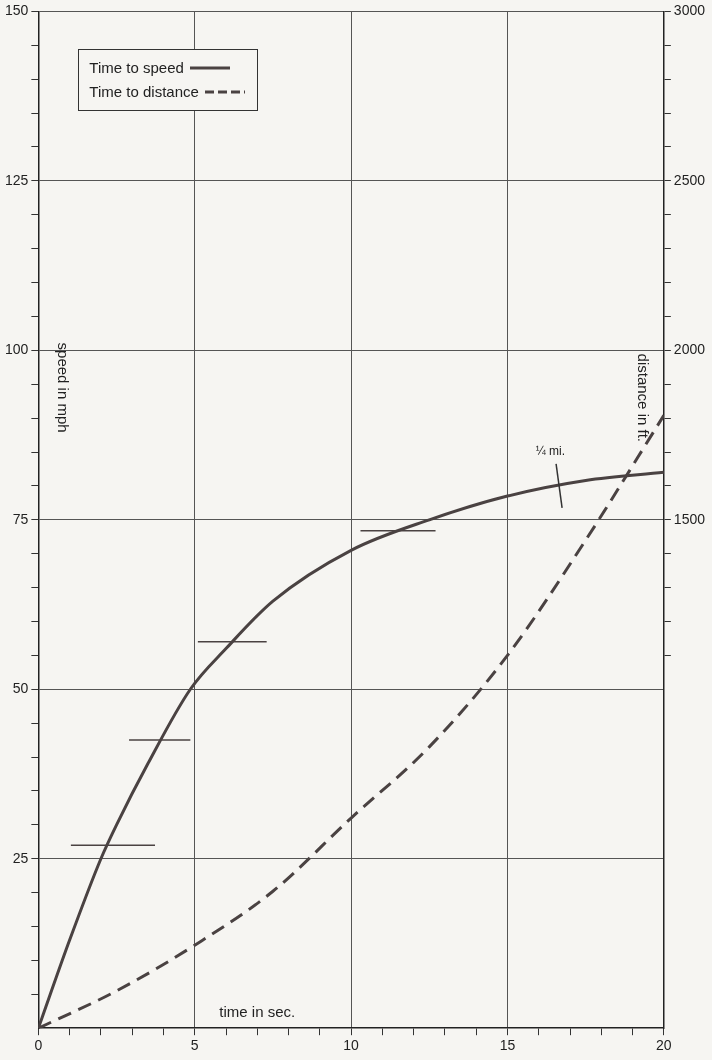 The height and width of the screenshot is (1060, 712). I want to click on legend-label: Time to distance, so click(144, 92).